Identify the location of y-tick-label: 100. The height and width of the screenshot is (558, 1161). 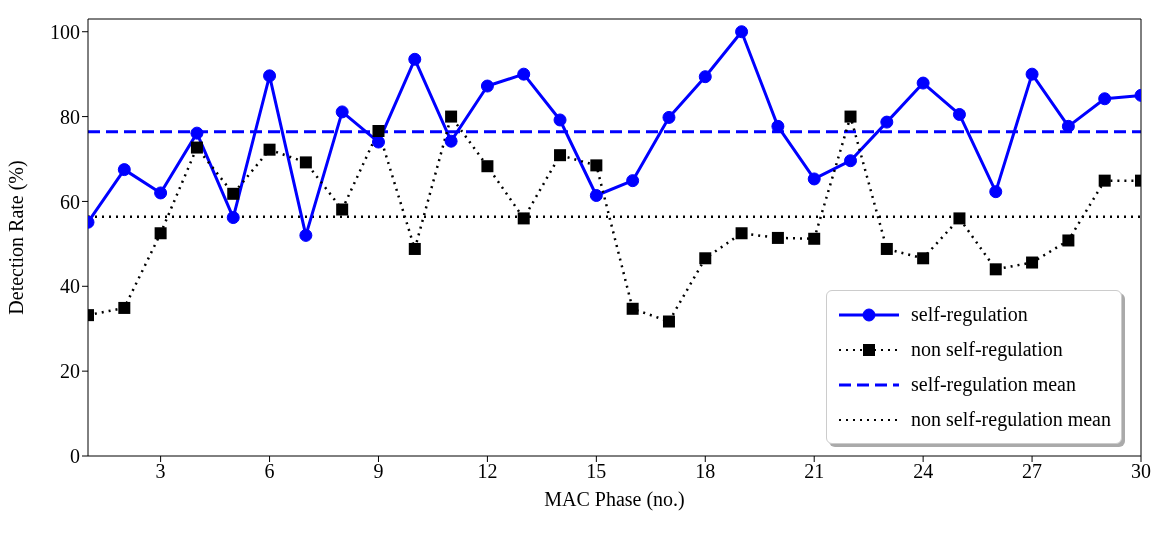
(65, 31).